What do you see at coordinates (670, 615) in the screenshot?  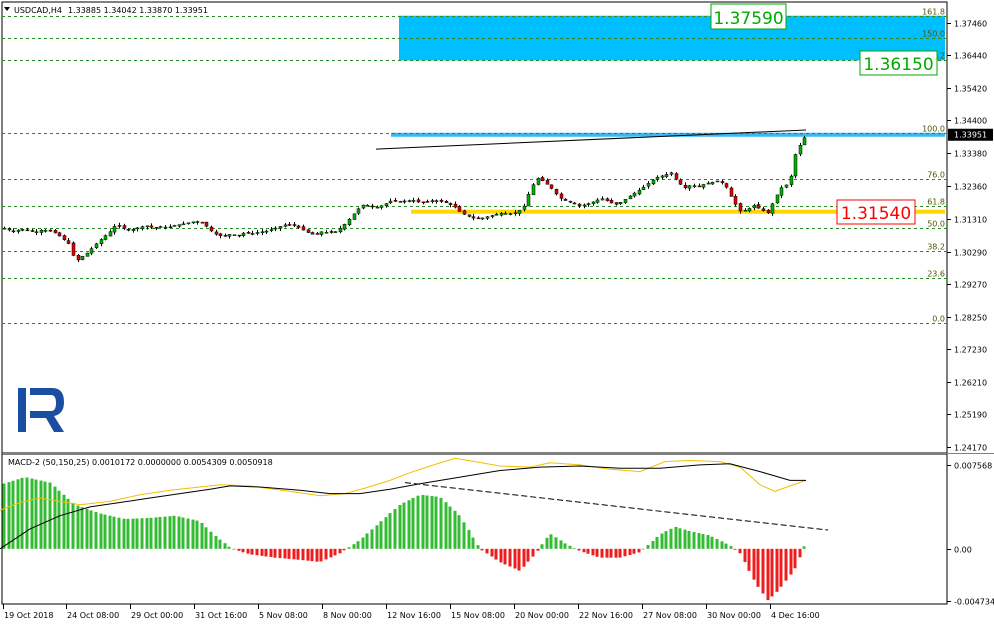 I see `time-tick-label: 27 Nov 08:00` at bounding box center [670, 615].